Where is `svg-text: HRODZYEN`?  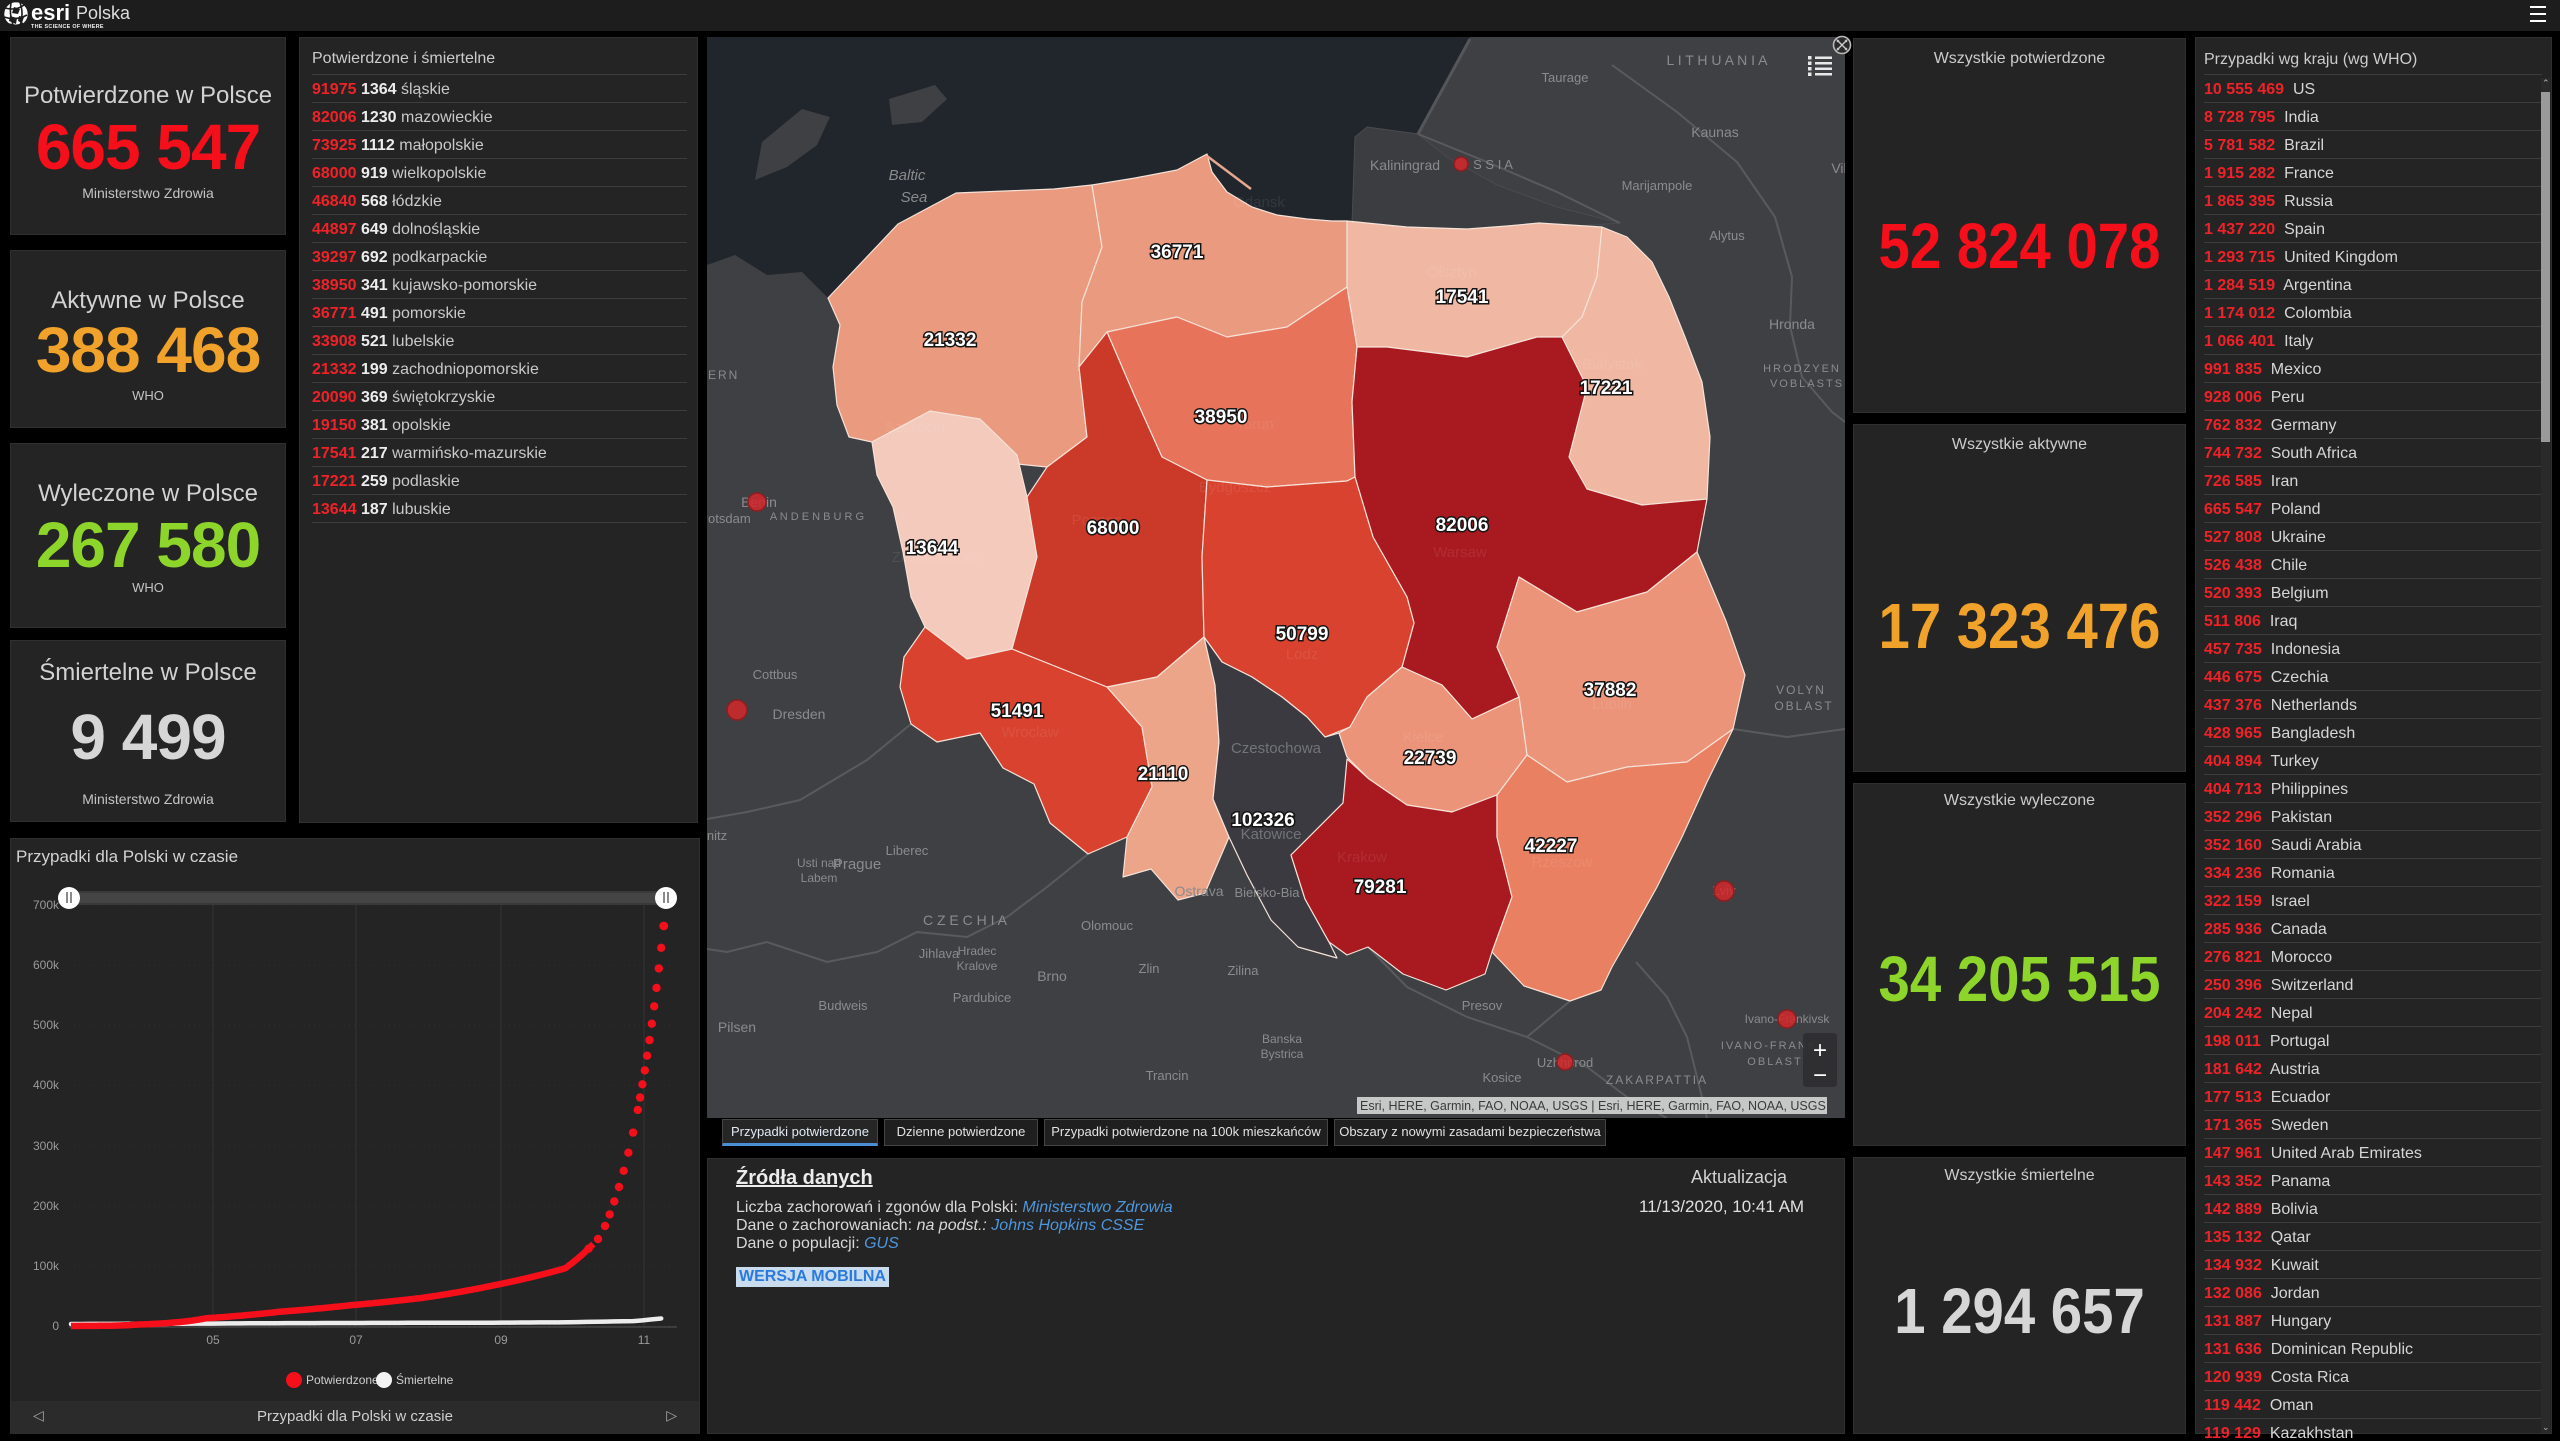
svg-text: HRODZYEN is located at coordinates (1802, 369).